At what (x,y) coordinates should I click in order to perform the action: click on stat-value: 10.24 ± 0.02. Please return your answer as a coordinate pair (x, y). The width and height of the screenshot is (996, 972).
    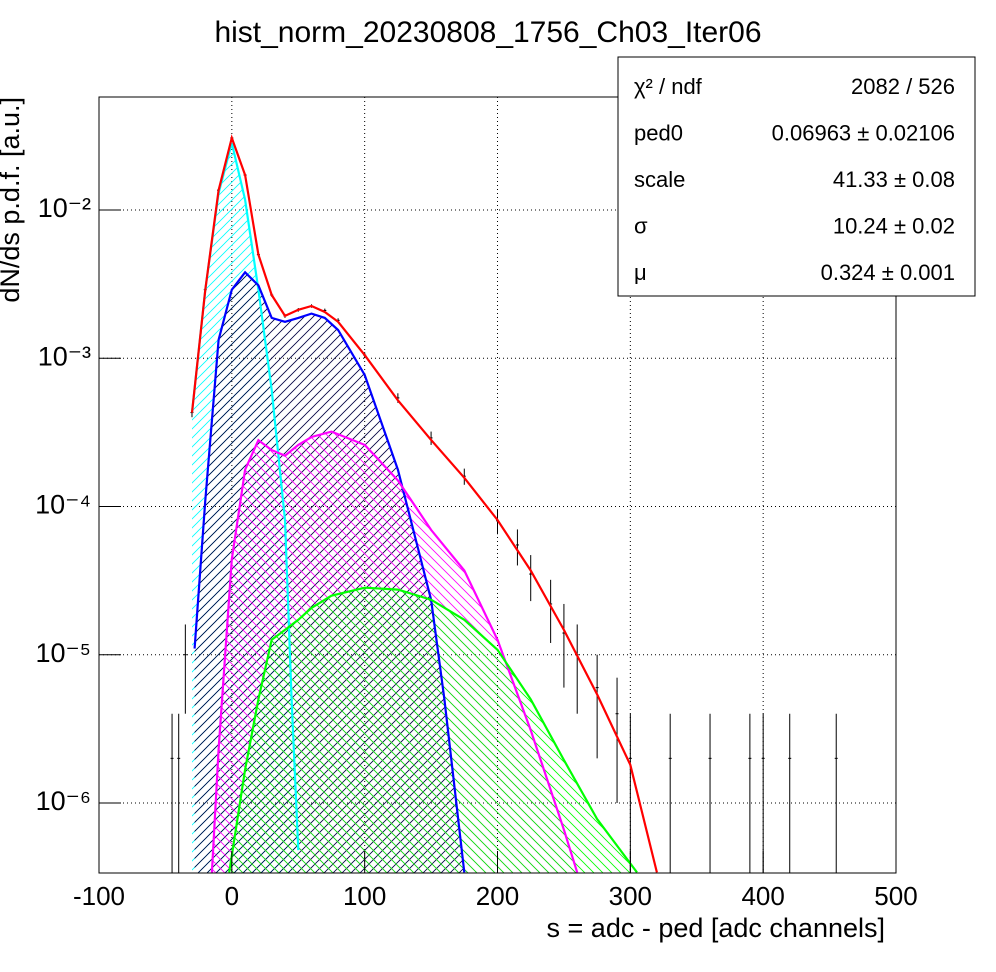
    Looking at the image, I should click on (894, 225).